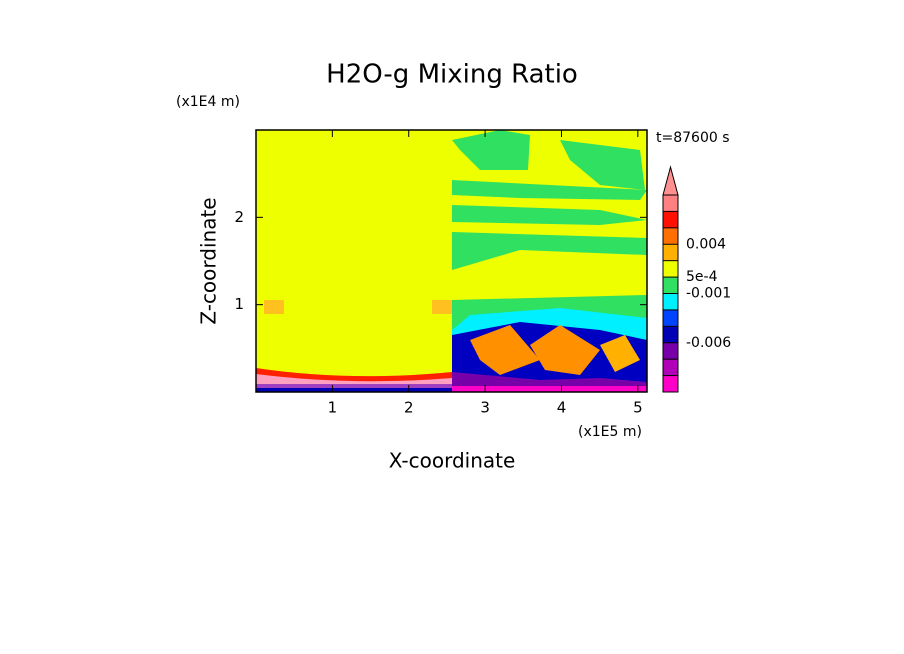 This screenshot has width=904, height=654. What do you see at coordinates (209, 260) in the screenshot?
I see `y-axis-label: Z-coordinate` at bounding box center [209, 260].